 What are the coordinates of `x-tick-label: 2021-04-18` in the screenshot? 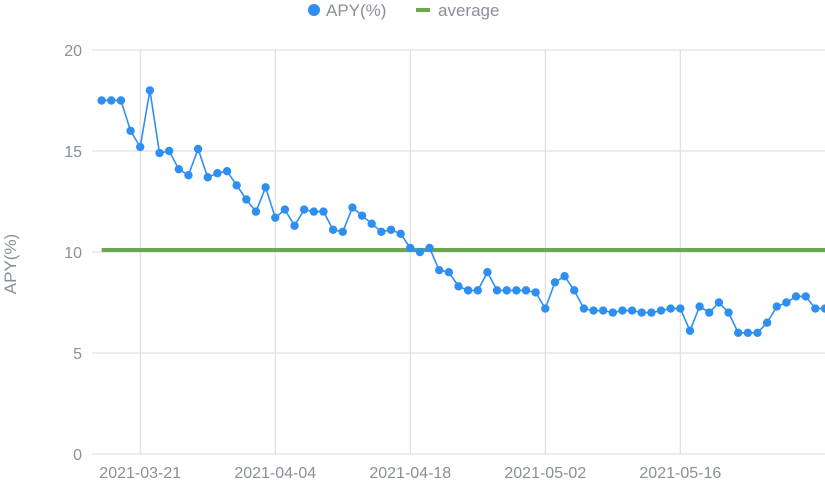 It's located at (410, 473).